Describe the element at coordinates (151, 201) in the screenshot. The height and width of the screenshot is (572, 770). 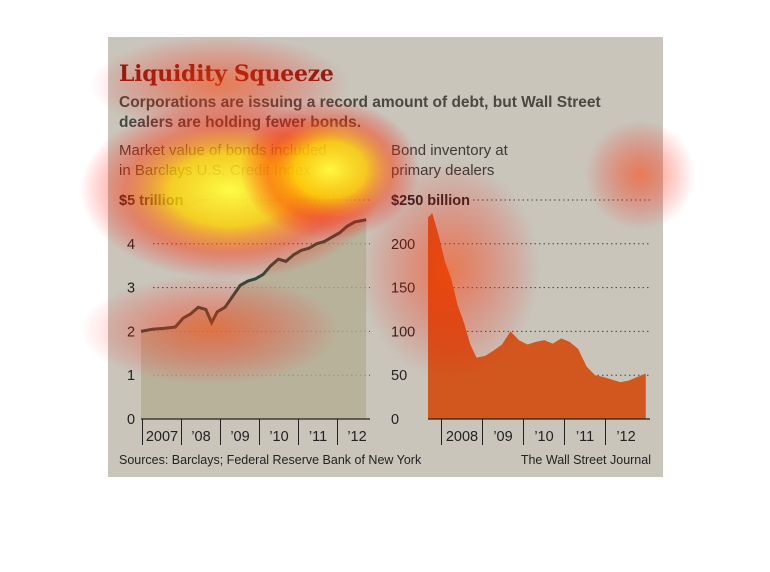
I see `y-unit-label: $5 trillion` at that location.